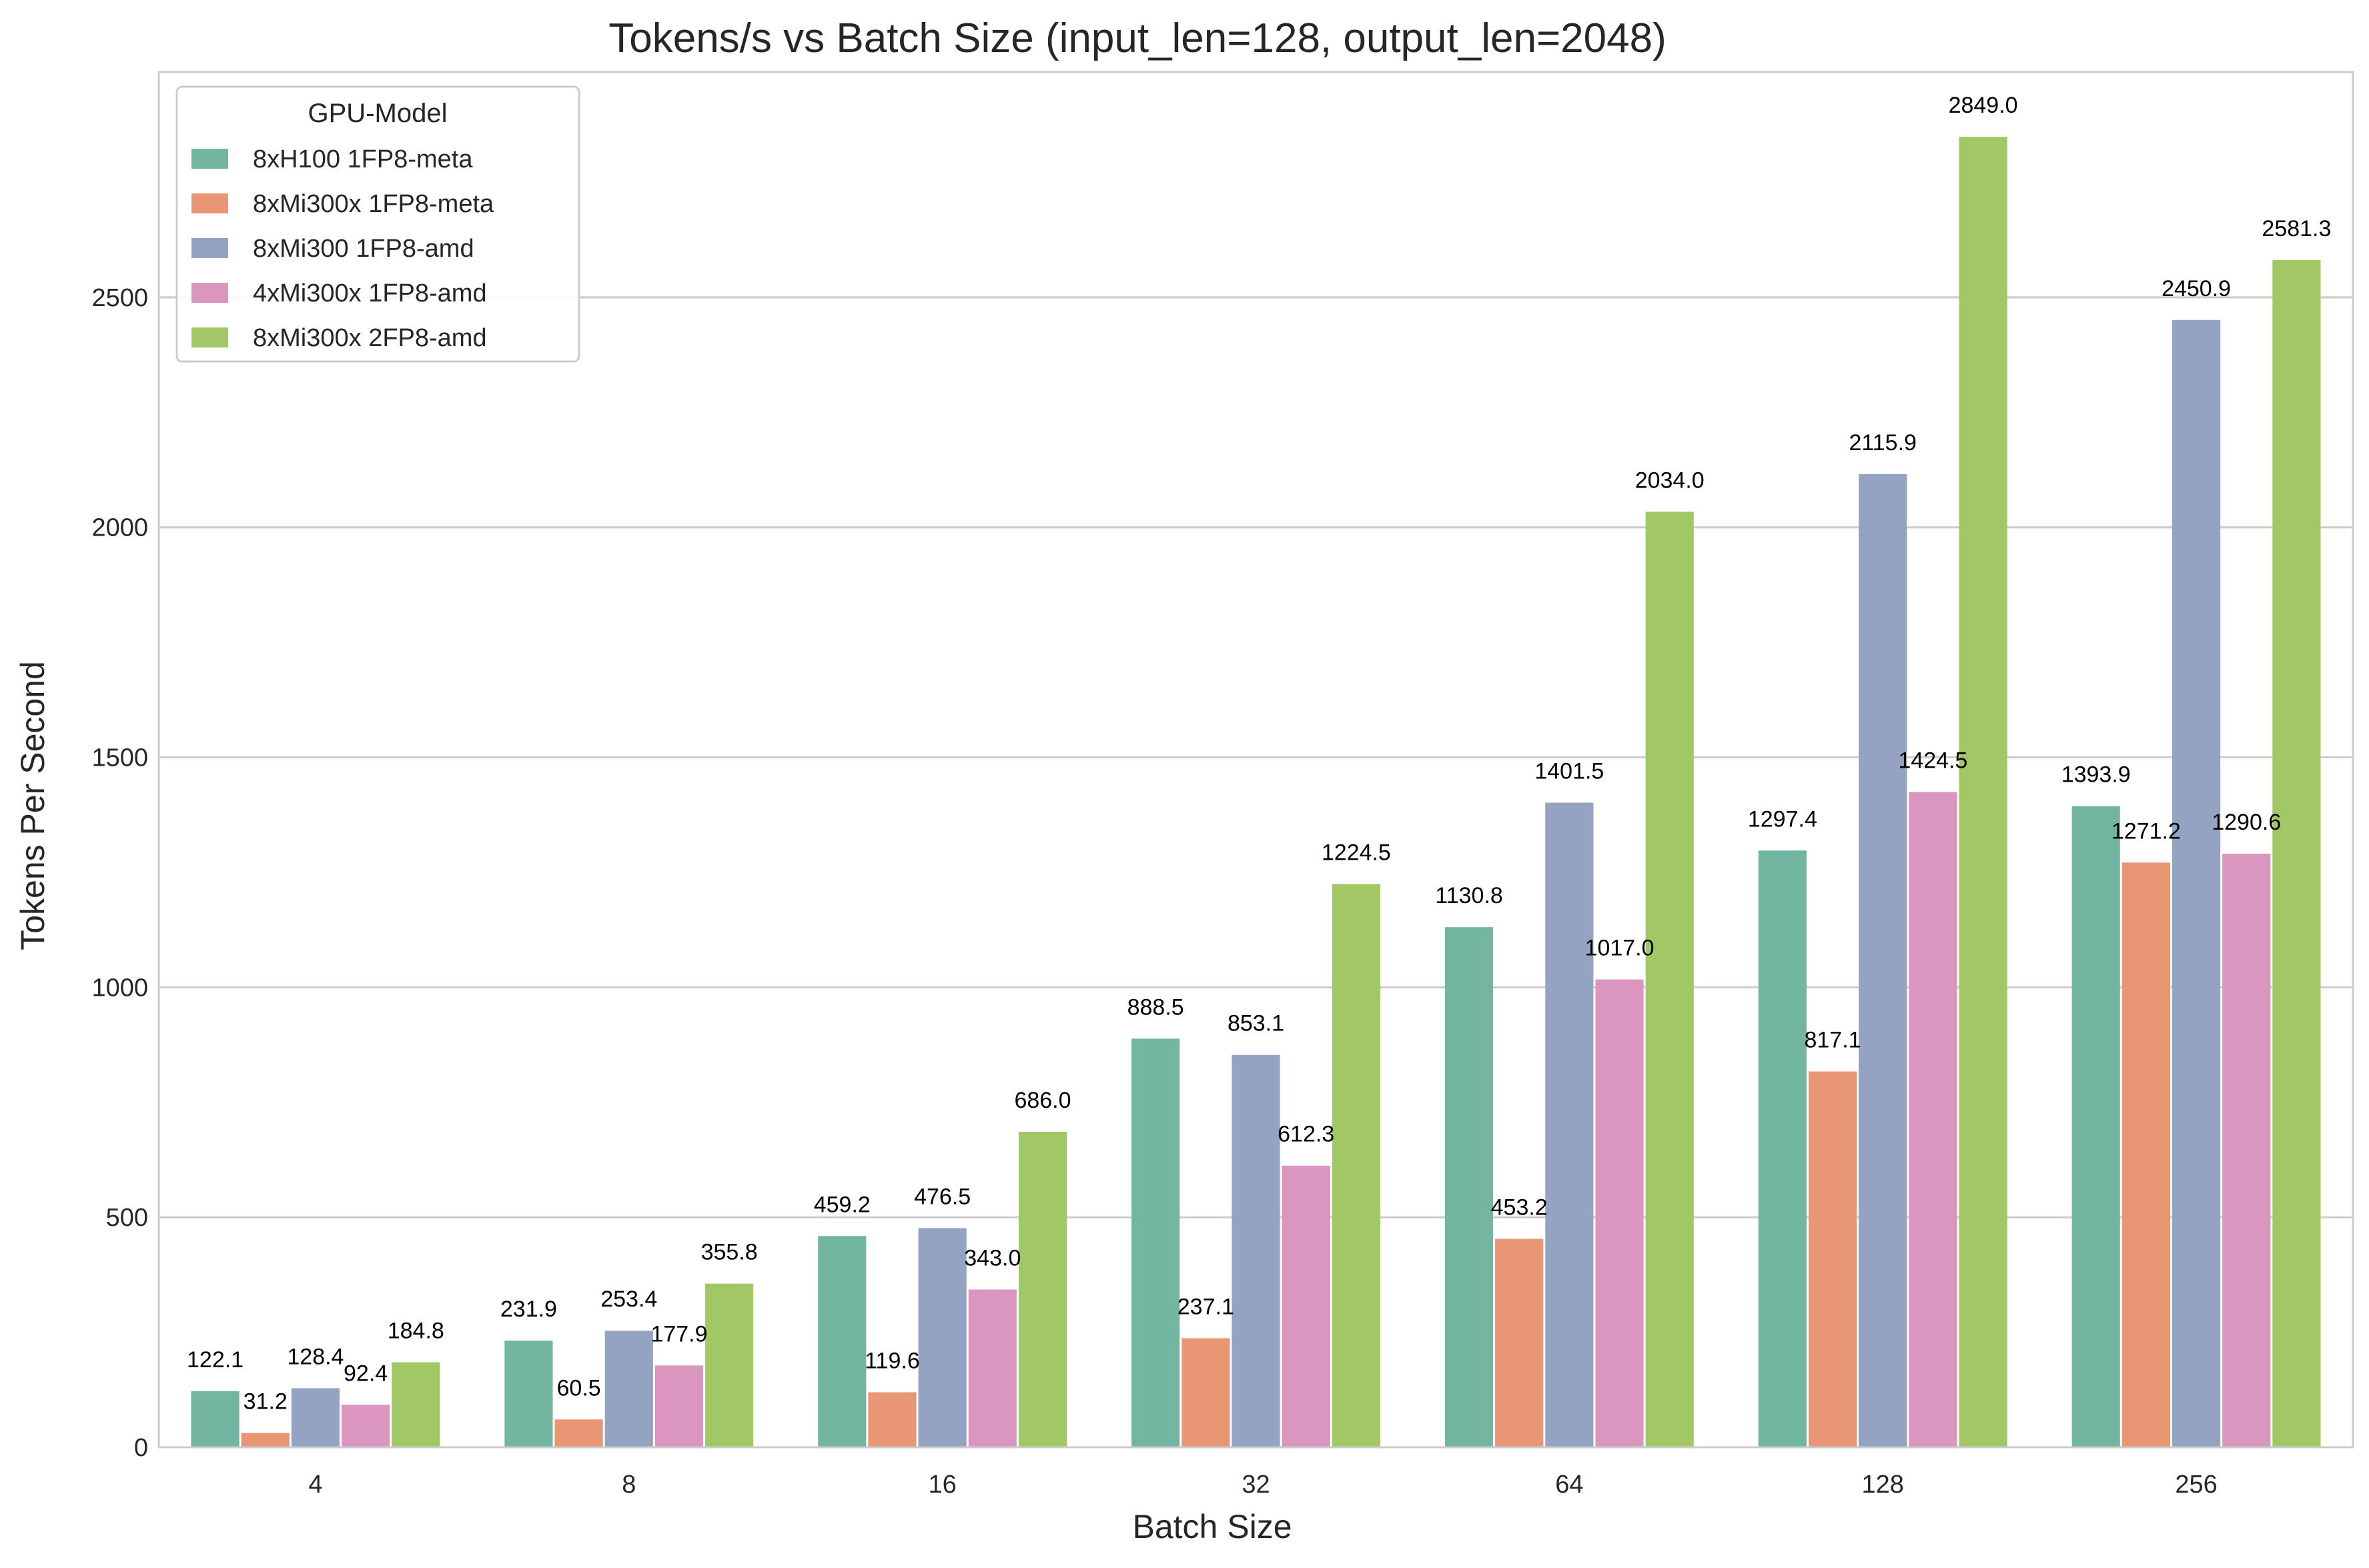  I want to click on y-tick-label: 2500, so click(119, 298).